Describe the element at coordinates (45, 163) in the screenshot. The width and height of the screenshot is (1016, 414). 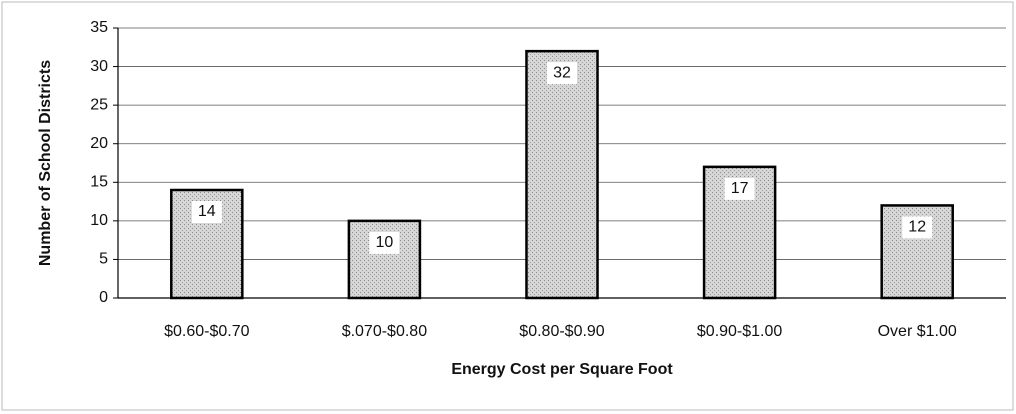
I see `y-axis-title: Number of School Districts` at that location.